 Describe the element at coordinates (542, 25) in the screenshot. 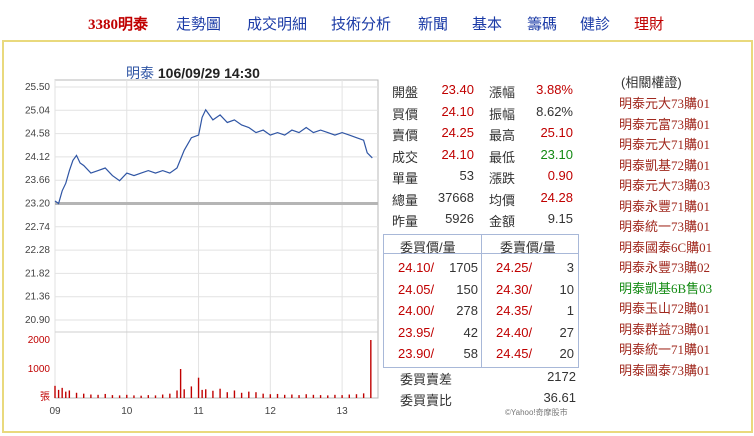

I see `nav-item-6: 籌碼` at that location.